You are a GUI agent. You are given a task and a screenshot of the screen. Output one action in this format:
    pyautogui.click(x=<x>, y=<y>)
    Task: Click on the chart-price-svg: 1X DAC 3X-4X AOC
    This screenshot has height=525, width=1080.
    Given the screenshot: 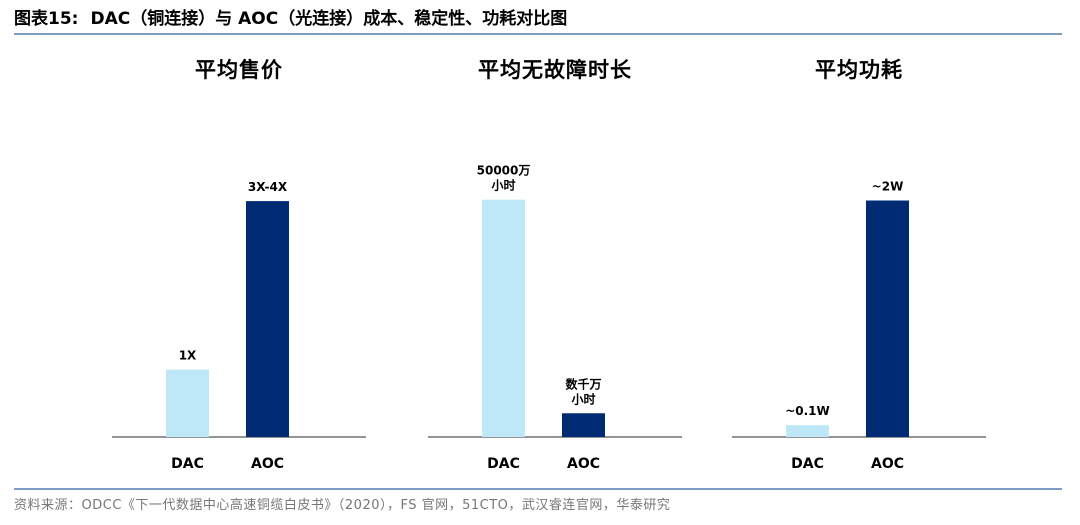 What is the action you would take?
    pyautogui.click(x=239, y=326)
    